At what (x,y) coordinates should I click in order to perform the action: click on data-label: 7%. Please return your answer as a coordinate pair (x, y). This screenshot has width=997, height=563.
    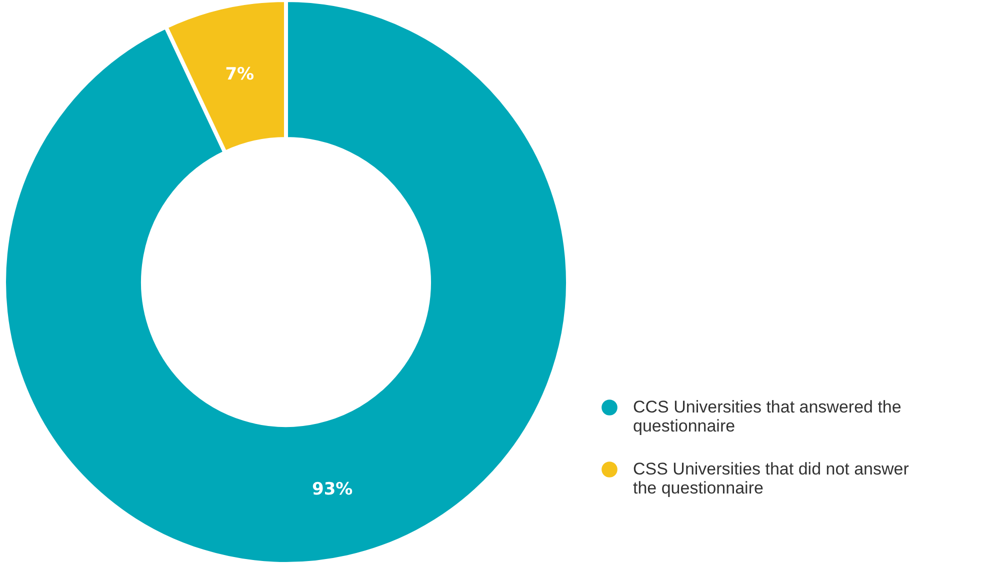
    Looking at the image, I should click on (239, 74).